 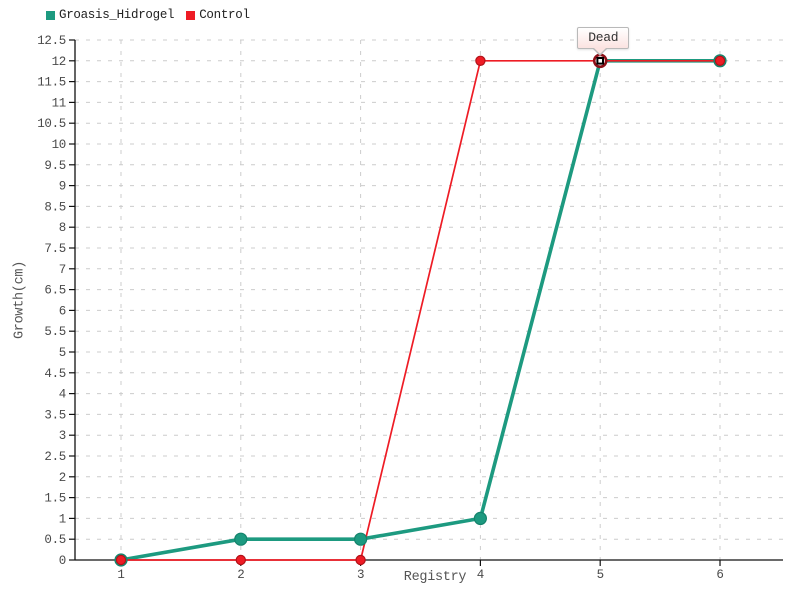 What do you see at coordinates (59, 62) in the screenshot?
I see `y-tick-label: 12` at bounding box center [59, 62].